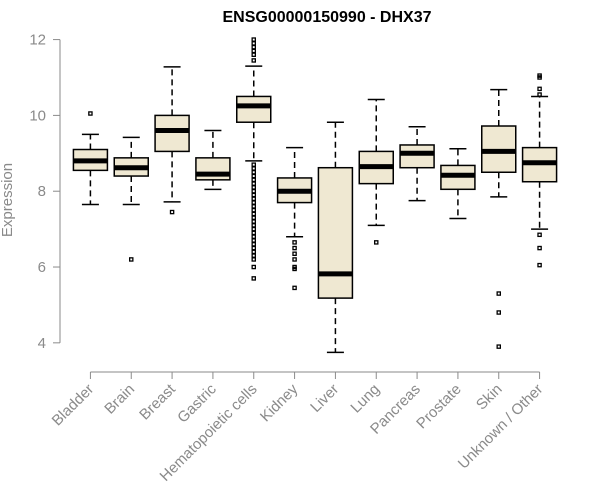 This screenshot has width=600, height=500. What do you see at coordinates (37, 40) in the screenshot?
I see `y-tick-label: 12` at bounding box center [37, 40].